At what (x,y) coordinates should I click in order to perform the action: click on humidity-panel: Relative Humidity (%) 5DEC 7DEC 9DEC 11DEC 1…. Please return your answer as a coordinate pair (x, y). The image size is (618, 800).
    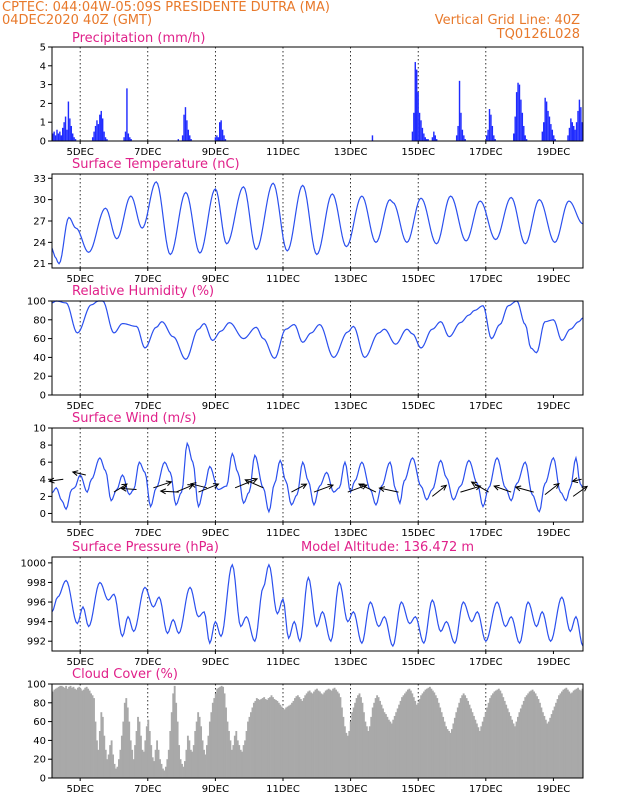
    Looking at the image, I should click on (305, 348).